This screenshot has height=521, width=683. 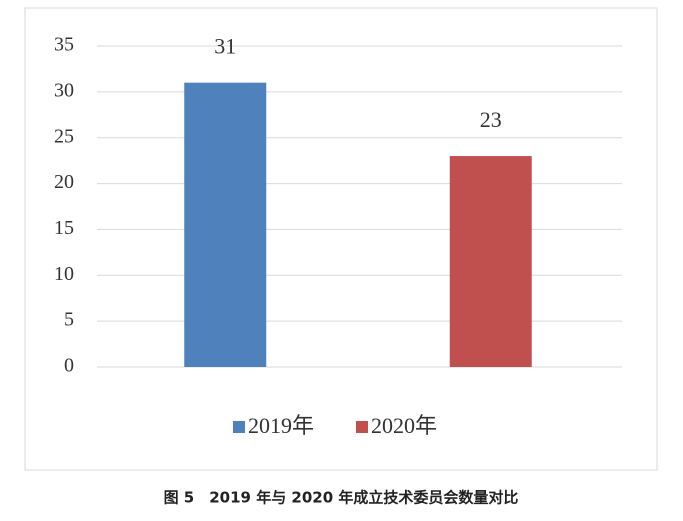 I want to click on y-tick-label: 30, so click(x=64, y=90).